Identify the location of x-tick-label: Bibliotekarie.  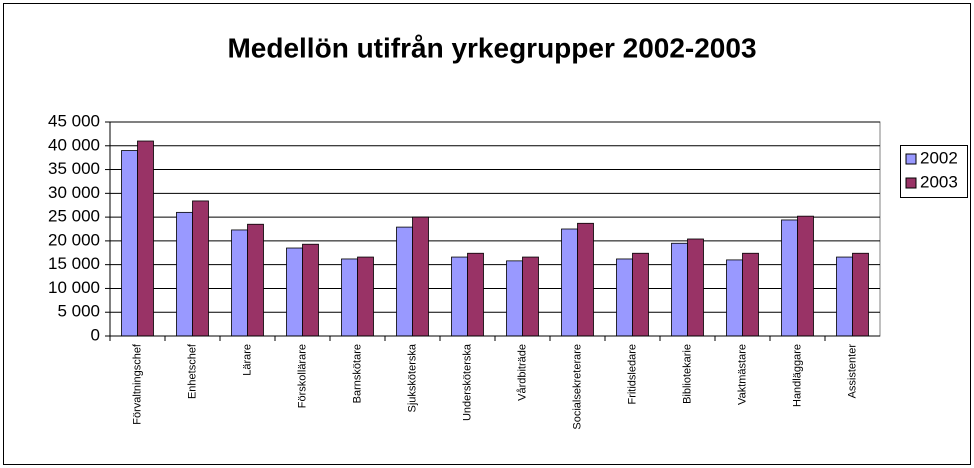
(687, 374).